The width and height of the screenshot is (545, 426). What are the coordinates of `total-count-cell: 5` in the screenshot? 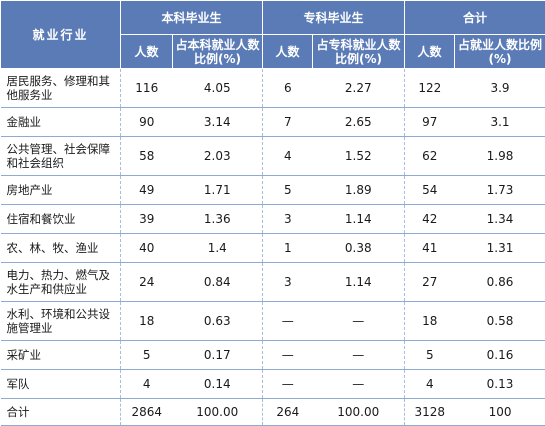 It's located at (430, 355).